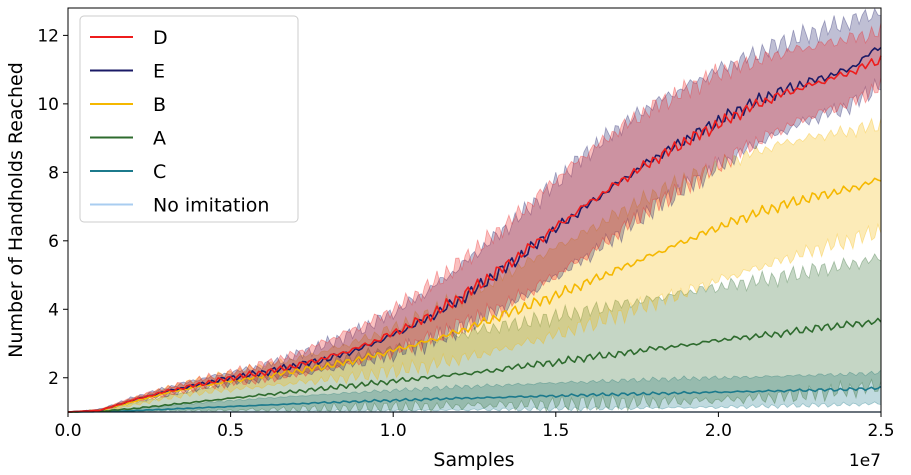 The height and width of the screenshot is (475, 911). What do you see at coordinates (53, 173) in the screenshot?
I see `y-tick-label: 8` at bounding box center [53, 173].